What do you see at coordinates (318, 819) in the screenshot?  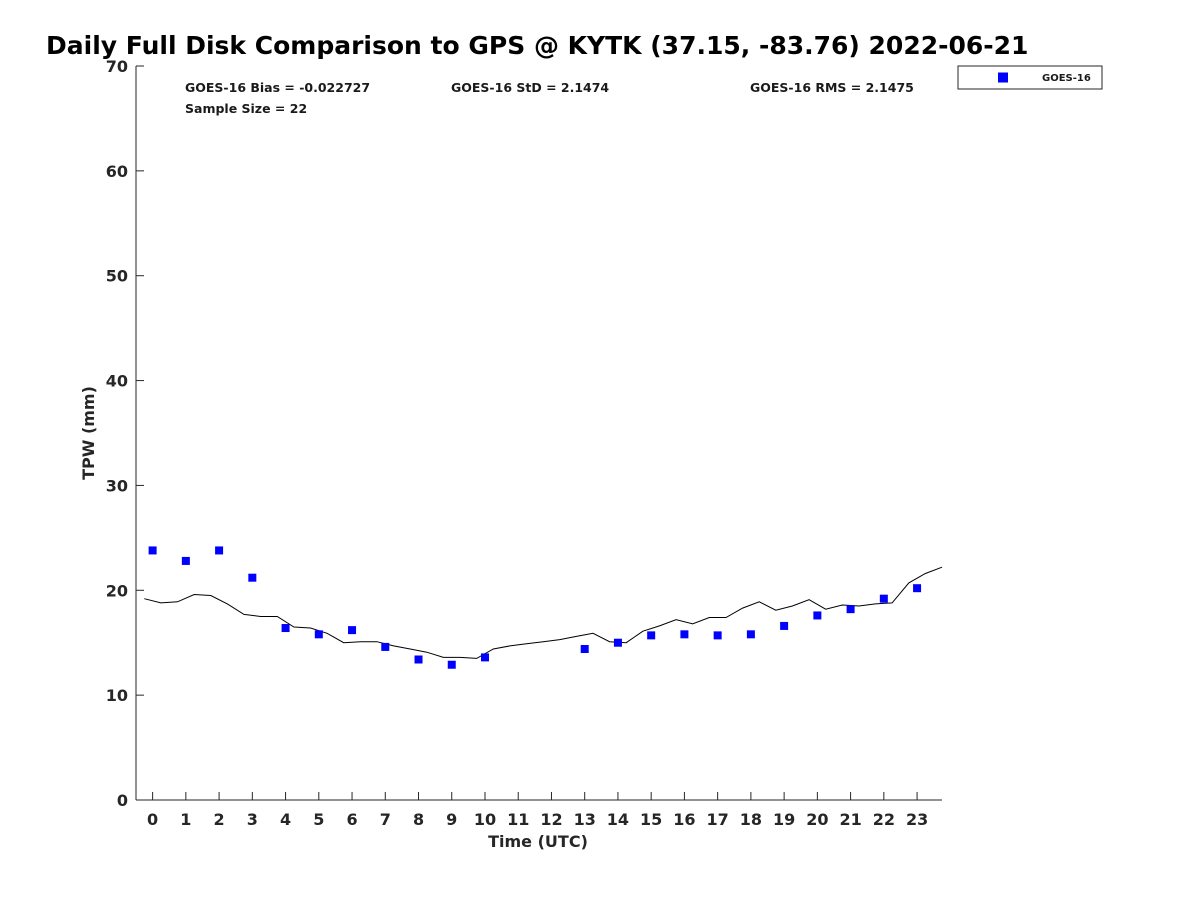 I see `x-tick-label: 5` at bounding box center [318, 819].